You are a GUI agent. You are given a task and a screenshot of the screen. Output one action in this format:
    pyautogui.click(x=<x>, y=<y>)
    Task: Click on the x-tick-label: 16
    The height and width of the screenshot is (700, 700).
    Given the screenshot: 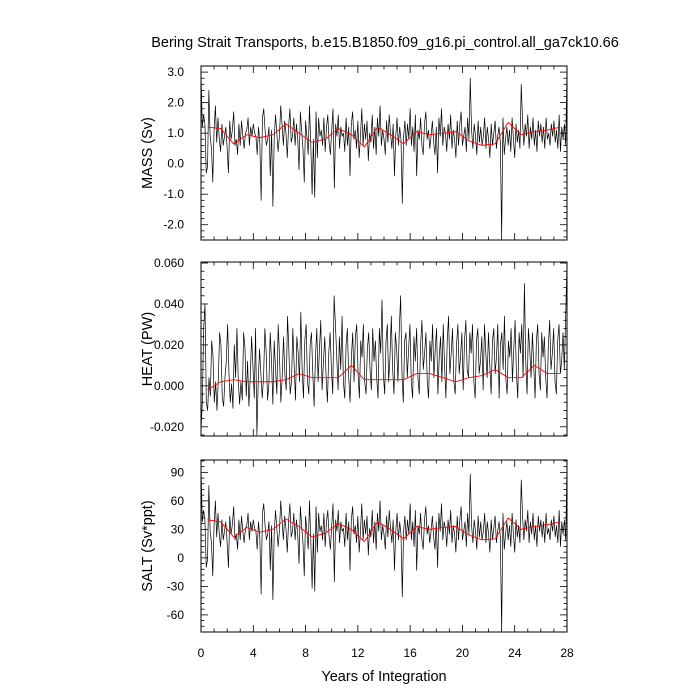 What is the action you would take?
    pyautogui.click(x=410, y=653)
    